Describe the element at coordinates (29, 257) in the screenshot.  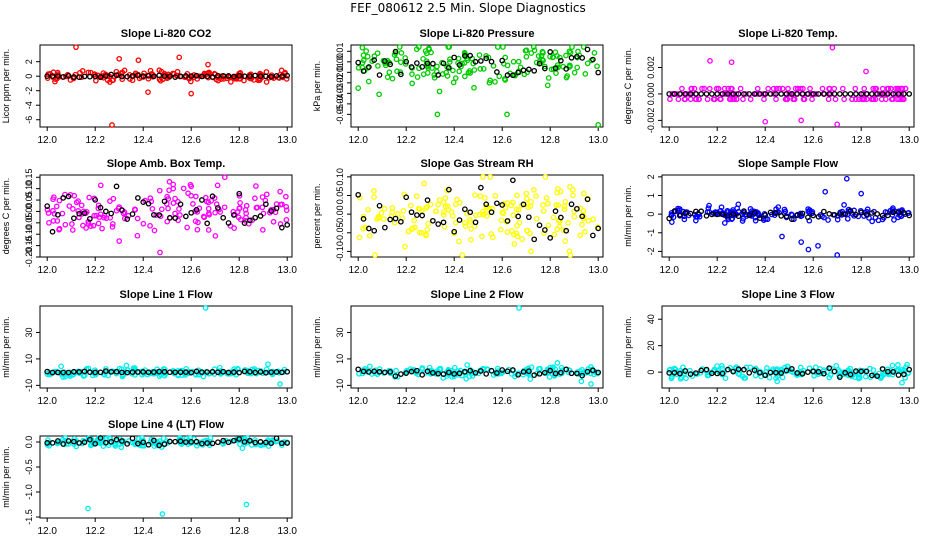
I see `y-tick-label: -0.20` at that location.